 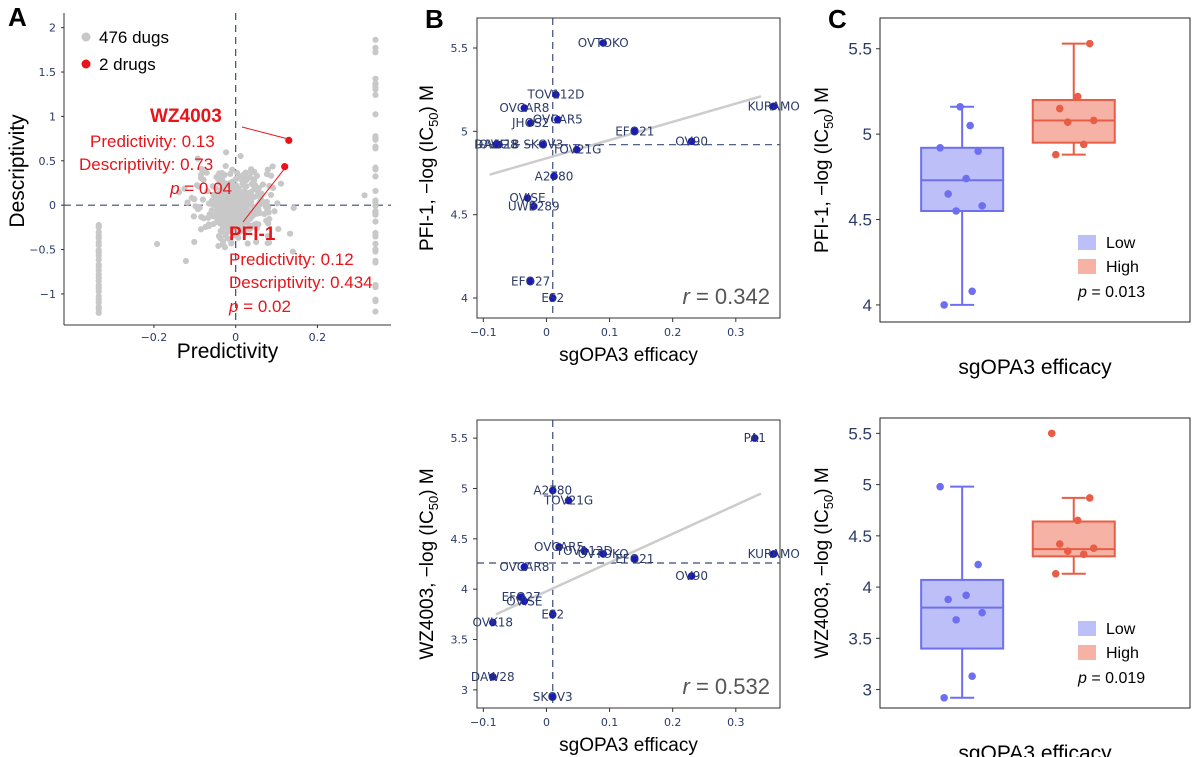 What do you see at coordinates (186, 116) in the screenshot?
I see `highlight-name: WZ4003` at bounding box center [186, 116].